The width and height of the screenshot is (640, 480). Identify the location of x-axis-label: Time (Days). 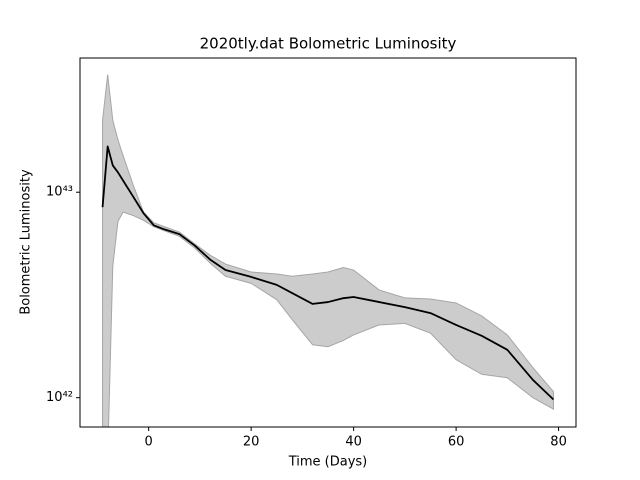
(328, 462).